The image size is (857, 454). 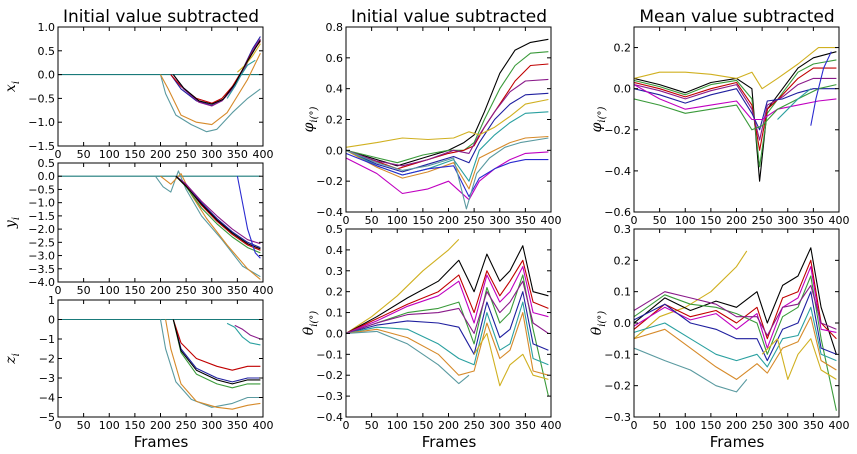 I want to click on y-tick-label: 0.8, so click(x=335, y=27).